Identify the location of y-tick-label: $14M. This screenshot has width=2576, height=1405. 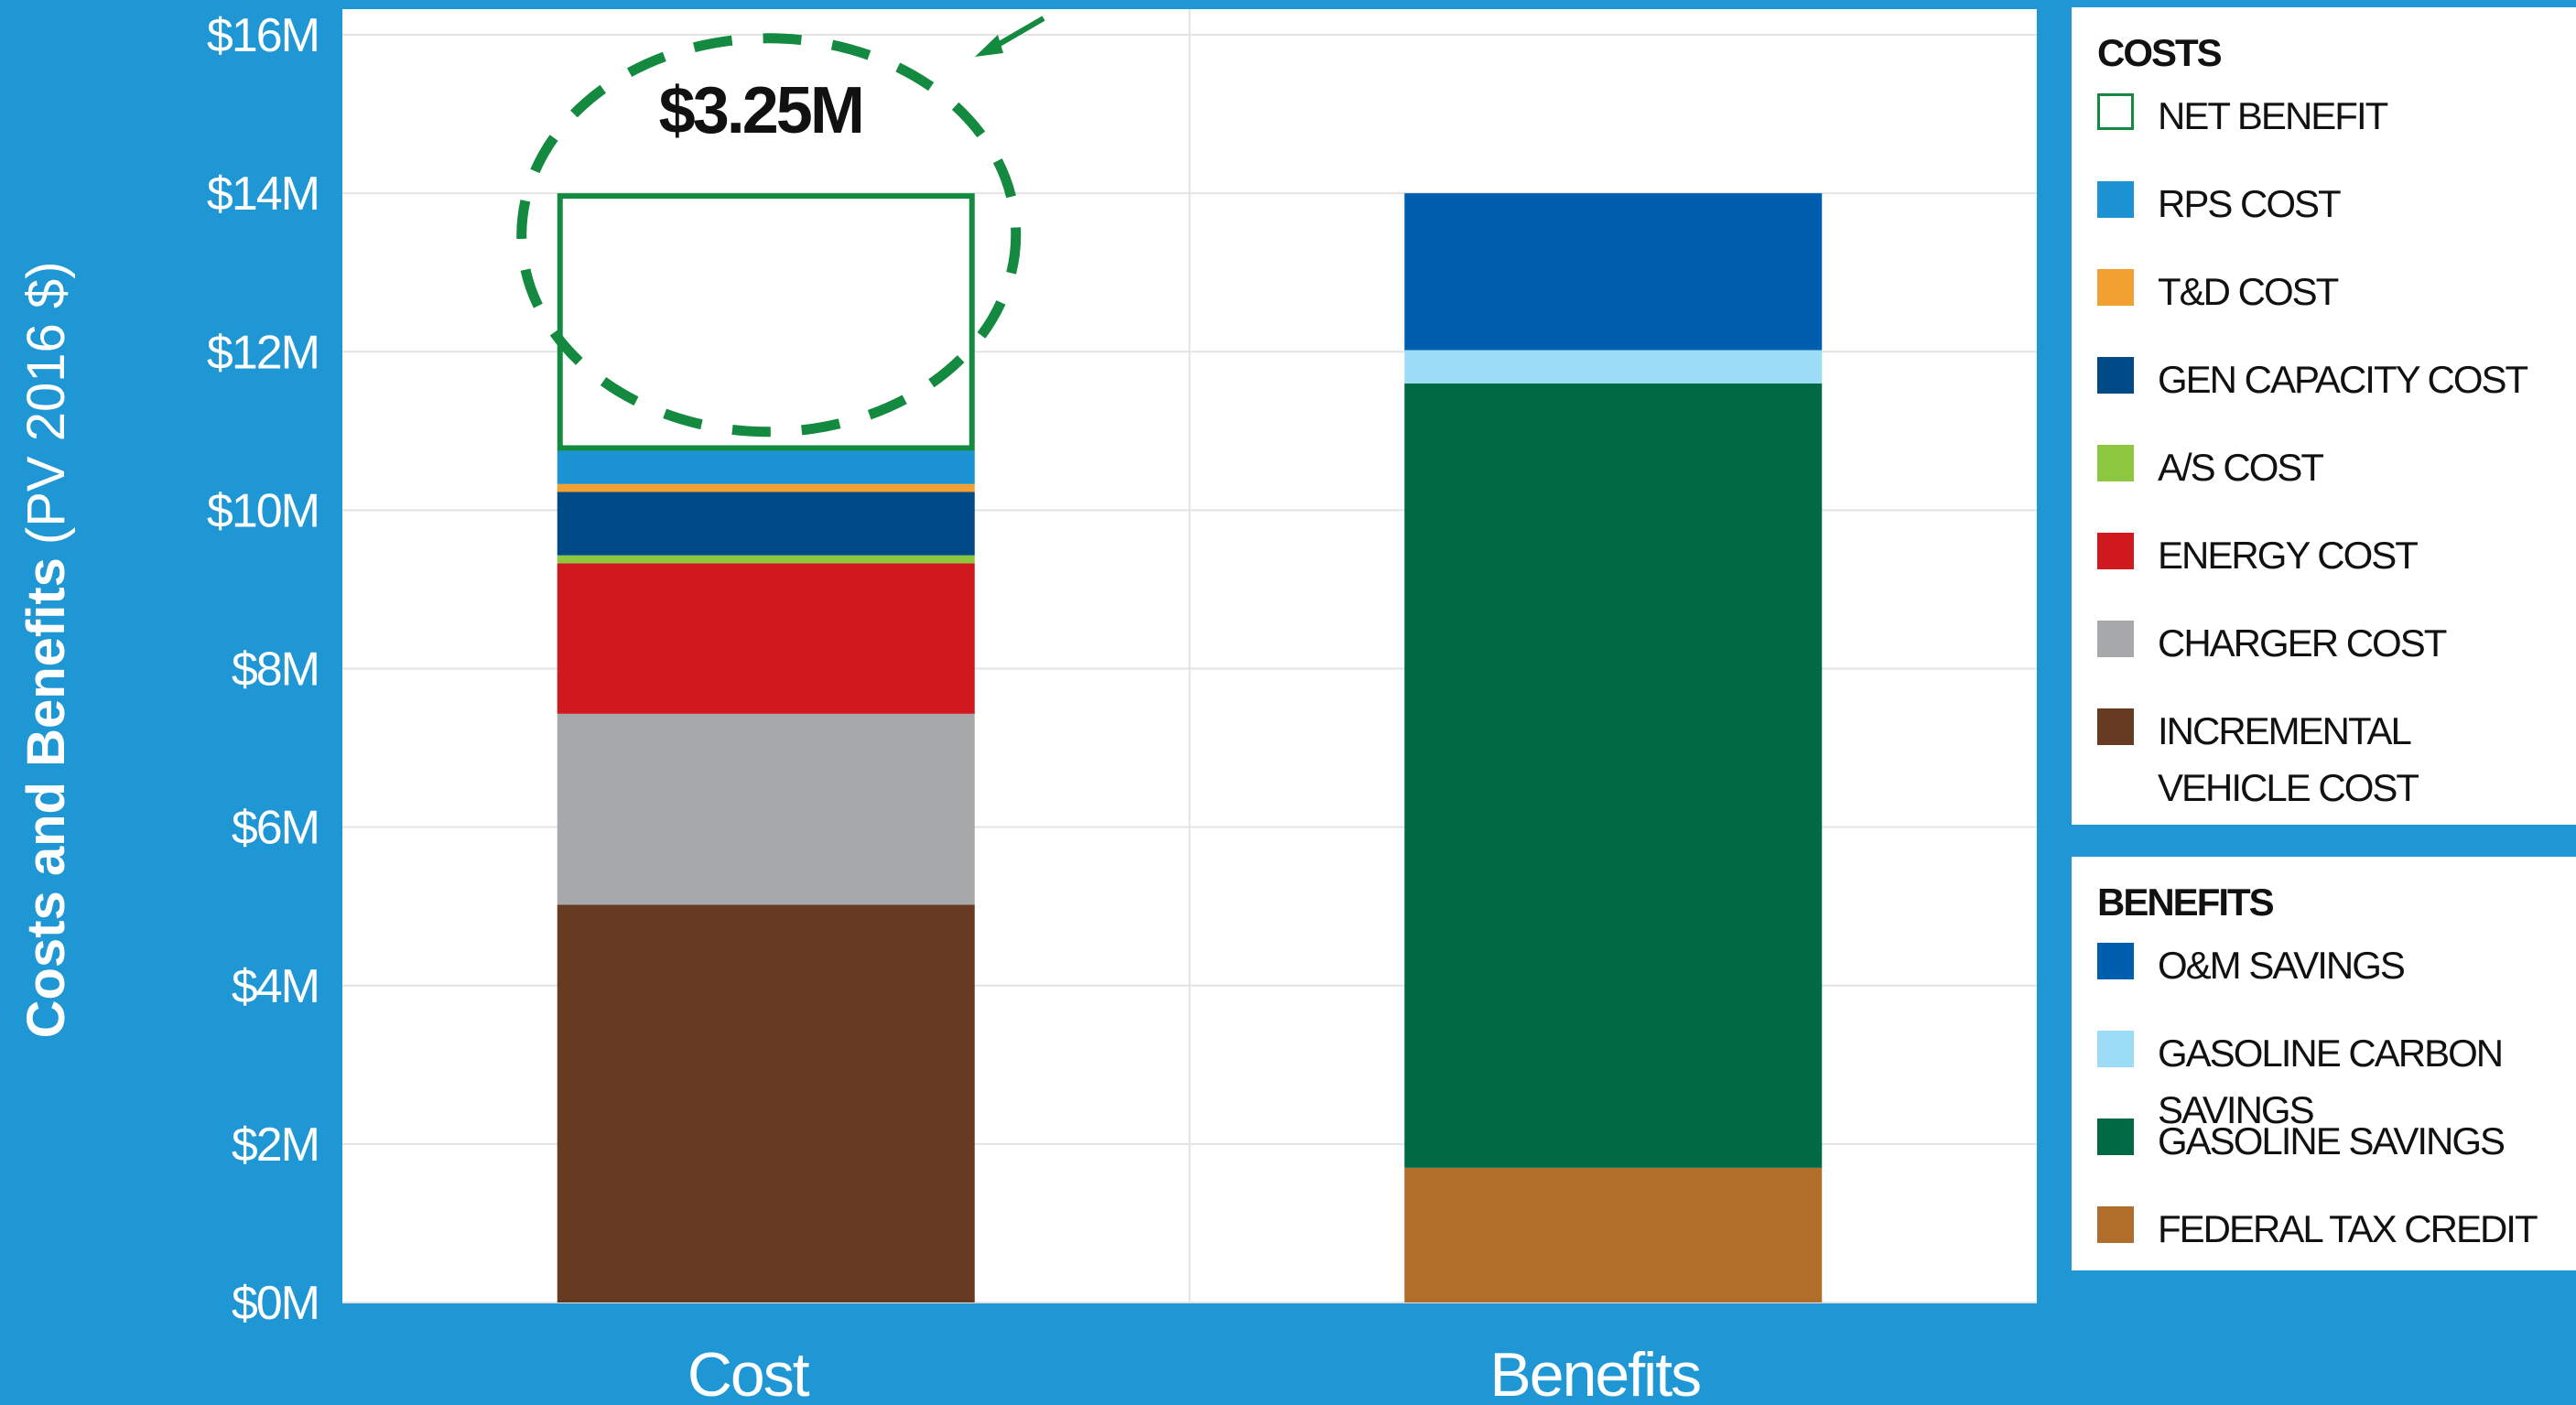
(263, 194).